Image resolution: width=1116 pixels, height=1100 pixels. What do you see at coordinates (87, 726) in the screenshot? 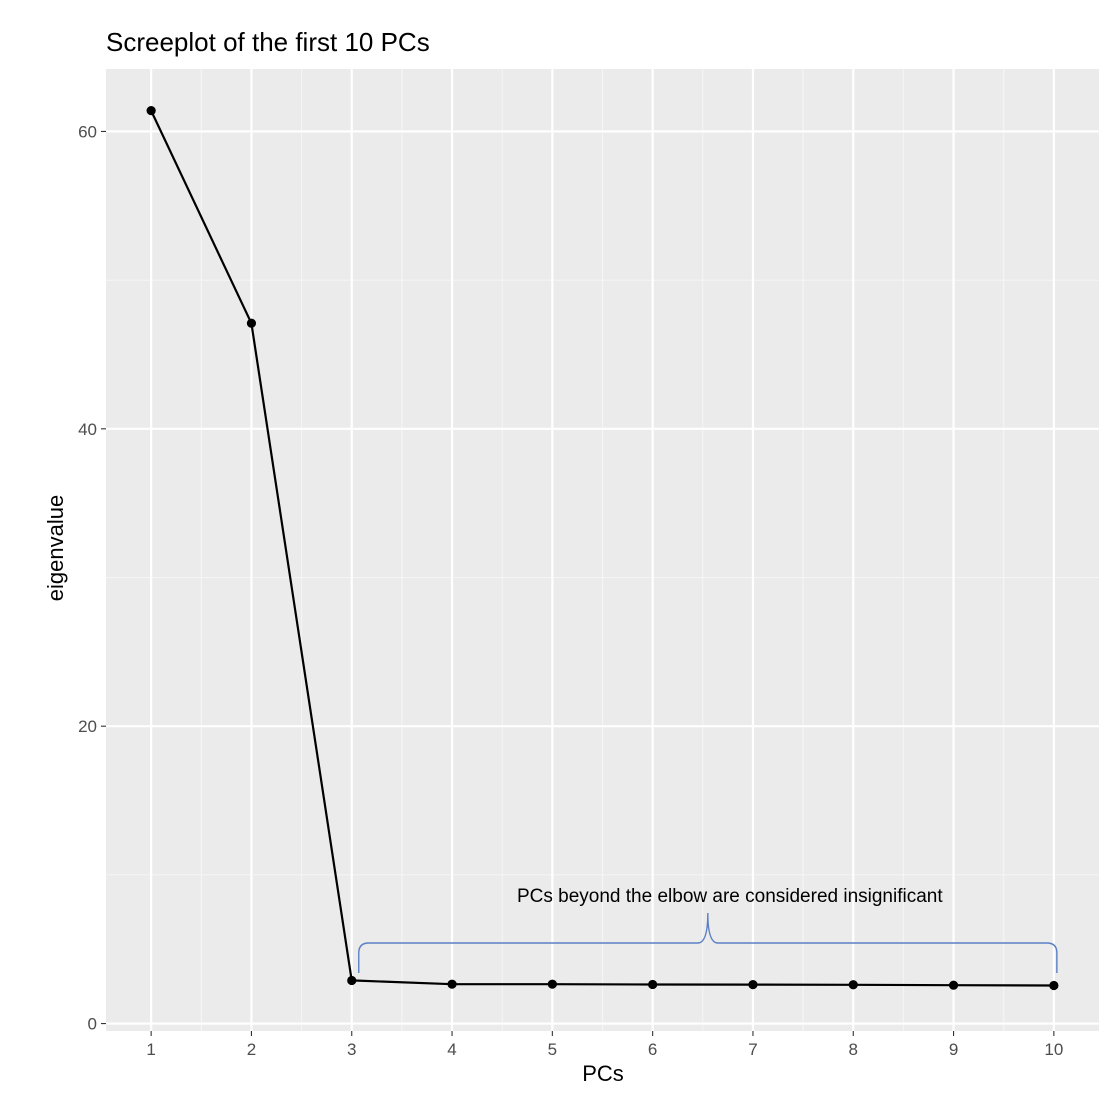
I see `y-tick-label: 20` at bounding box center [87, 726].